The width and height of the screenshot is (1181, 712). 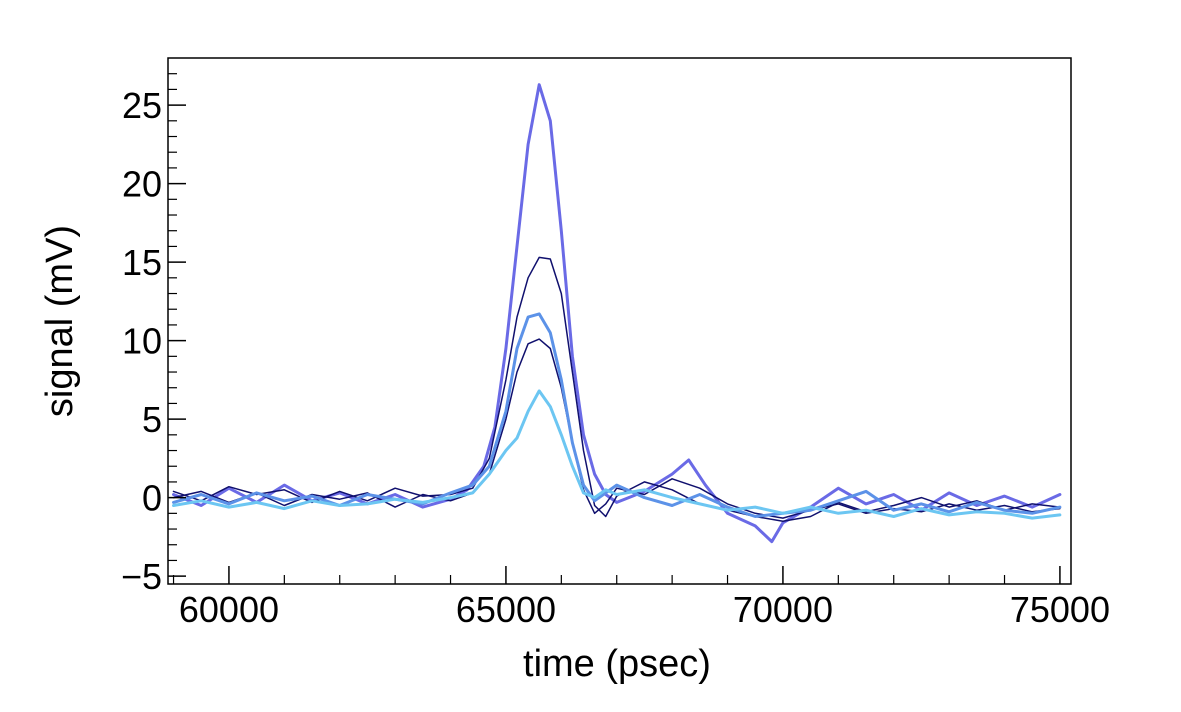 What do you see at coordinates (152, 498) in the screenshot?
I see `y-tick-label: 0` at bounding box center [152, 498].